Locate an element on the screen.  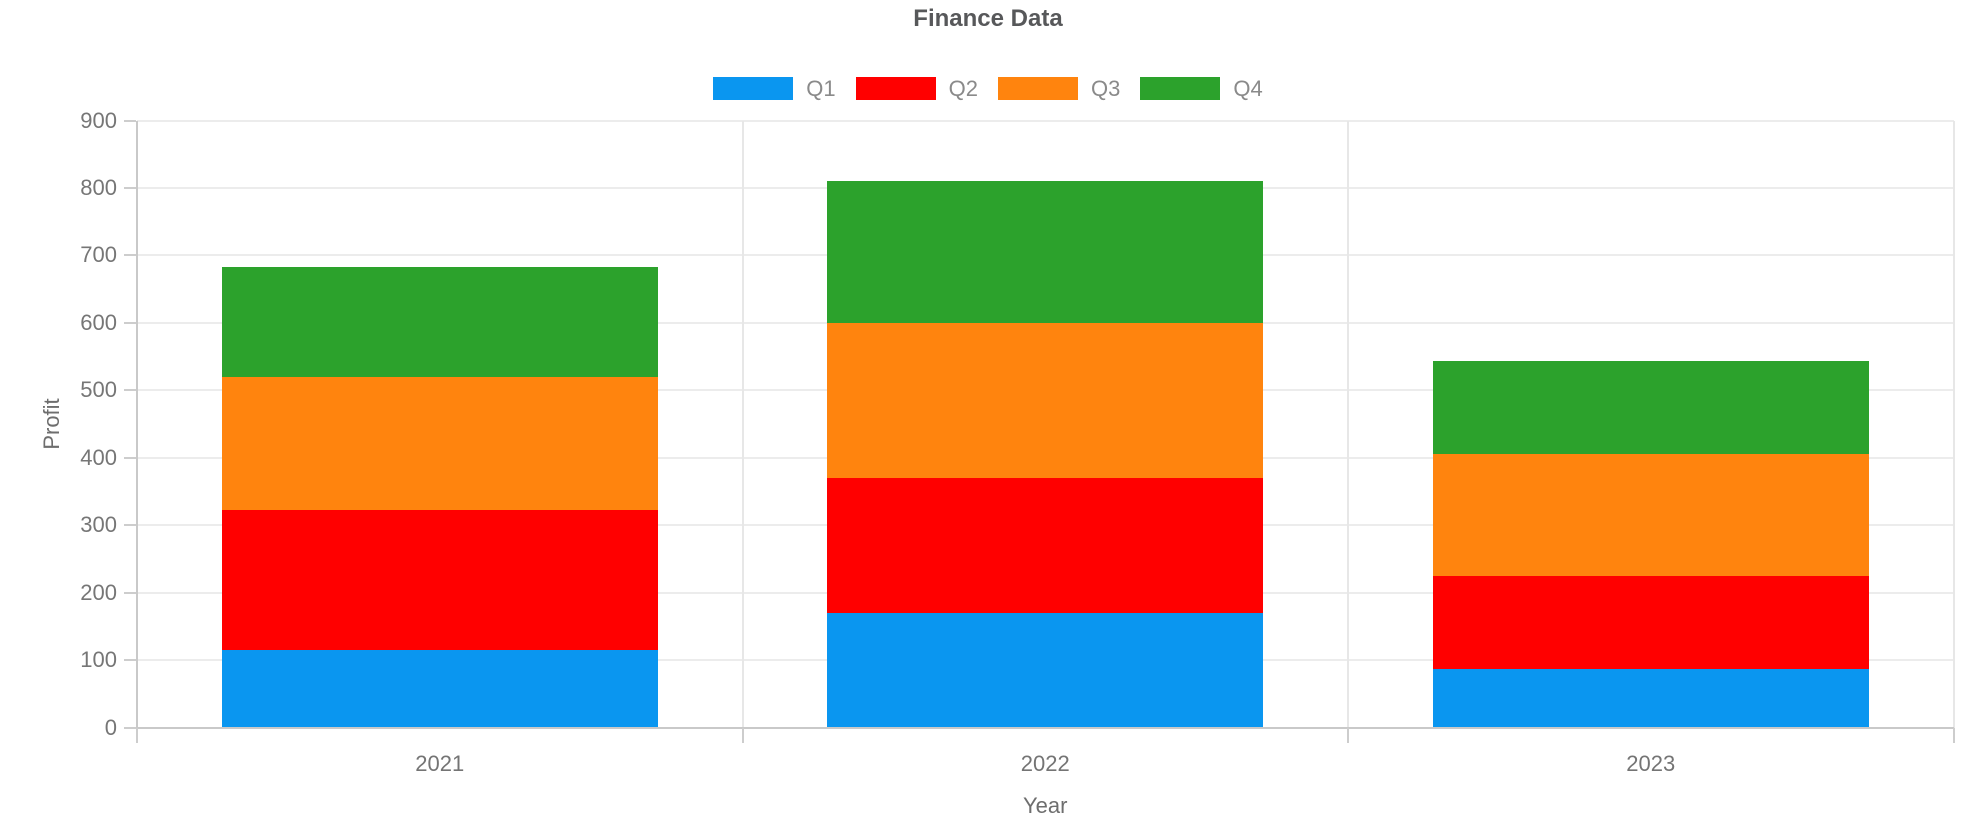
legend-item-Q3: Q3 is located at coordinates (1059, 88).